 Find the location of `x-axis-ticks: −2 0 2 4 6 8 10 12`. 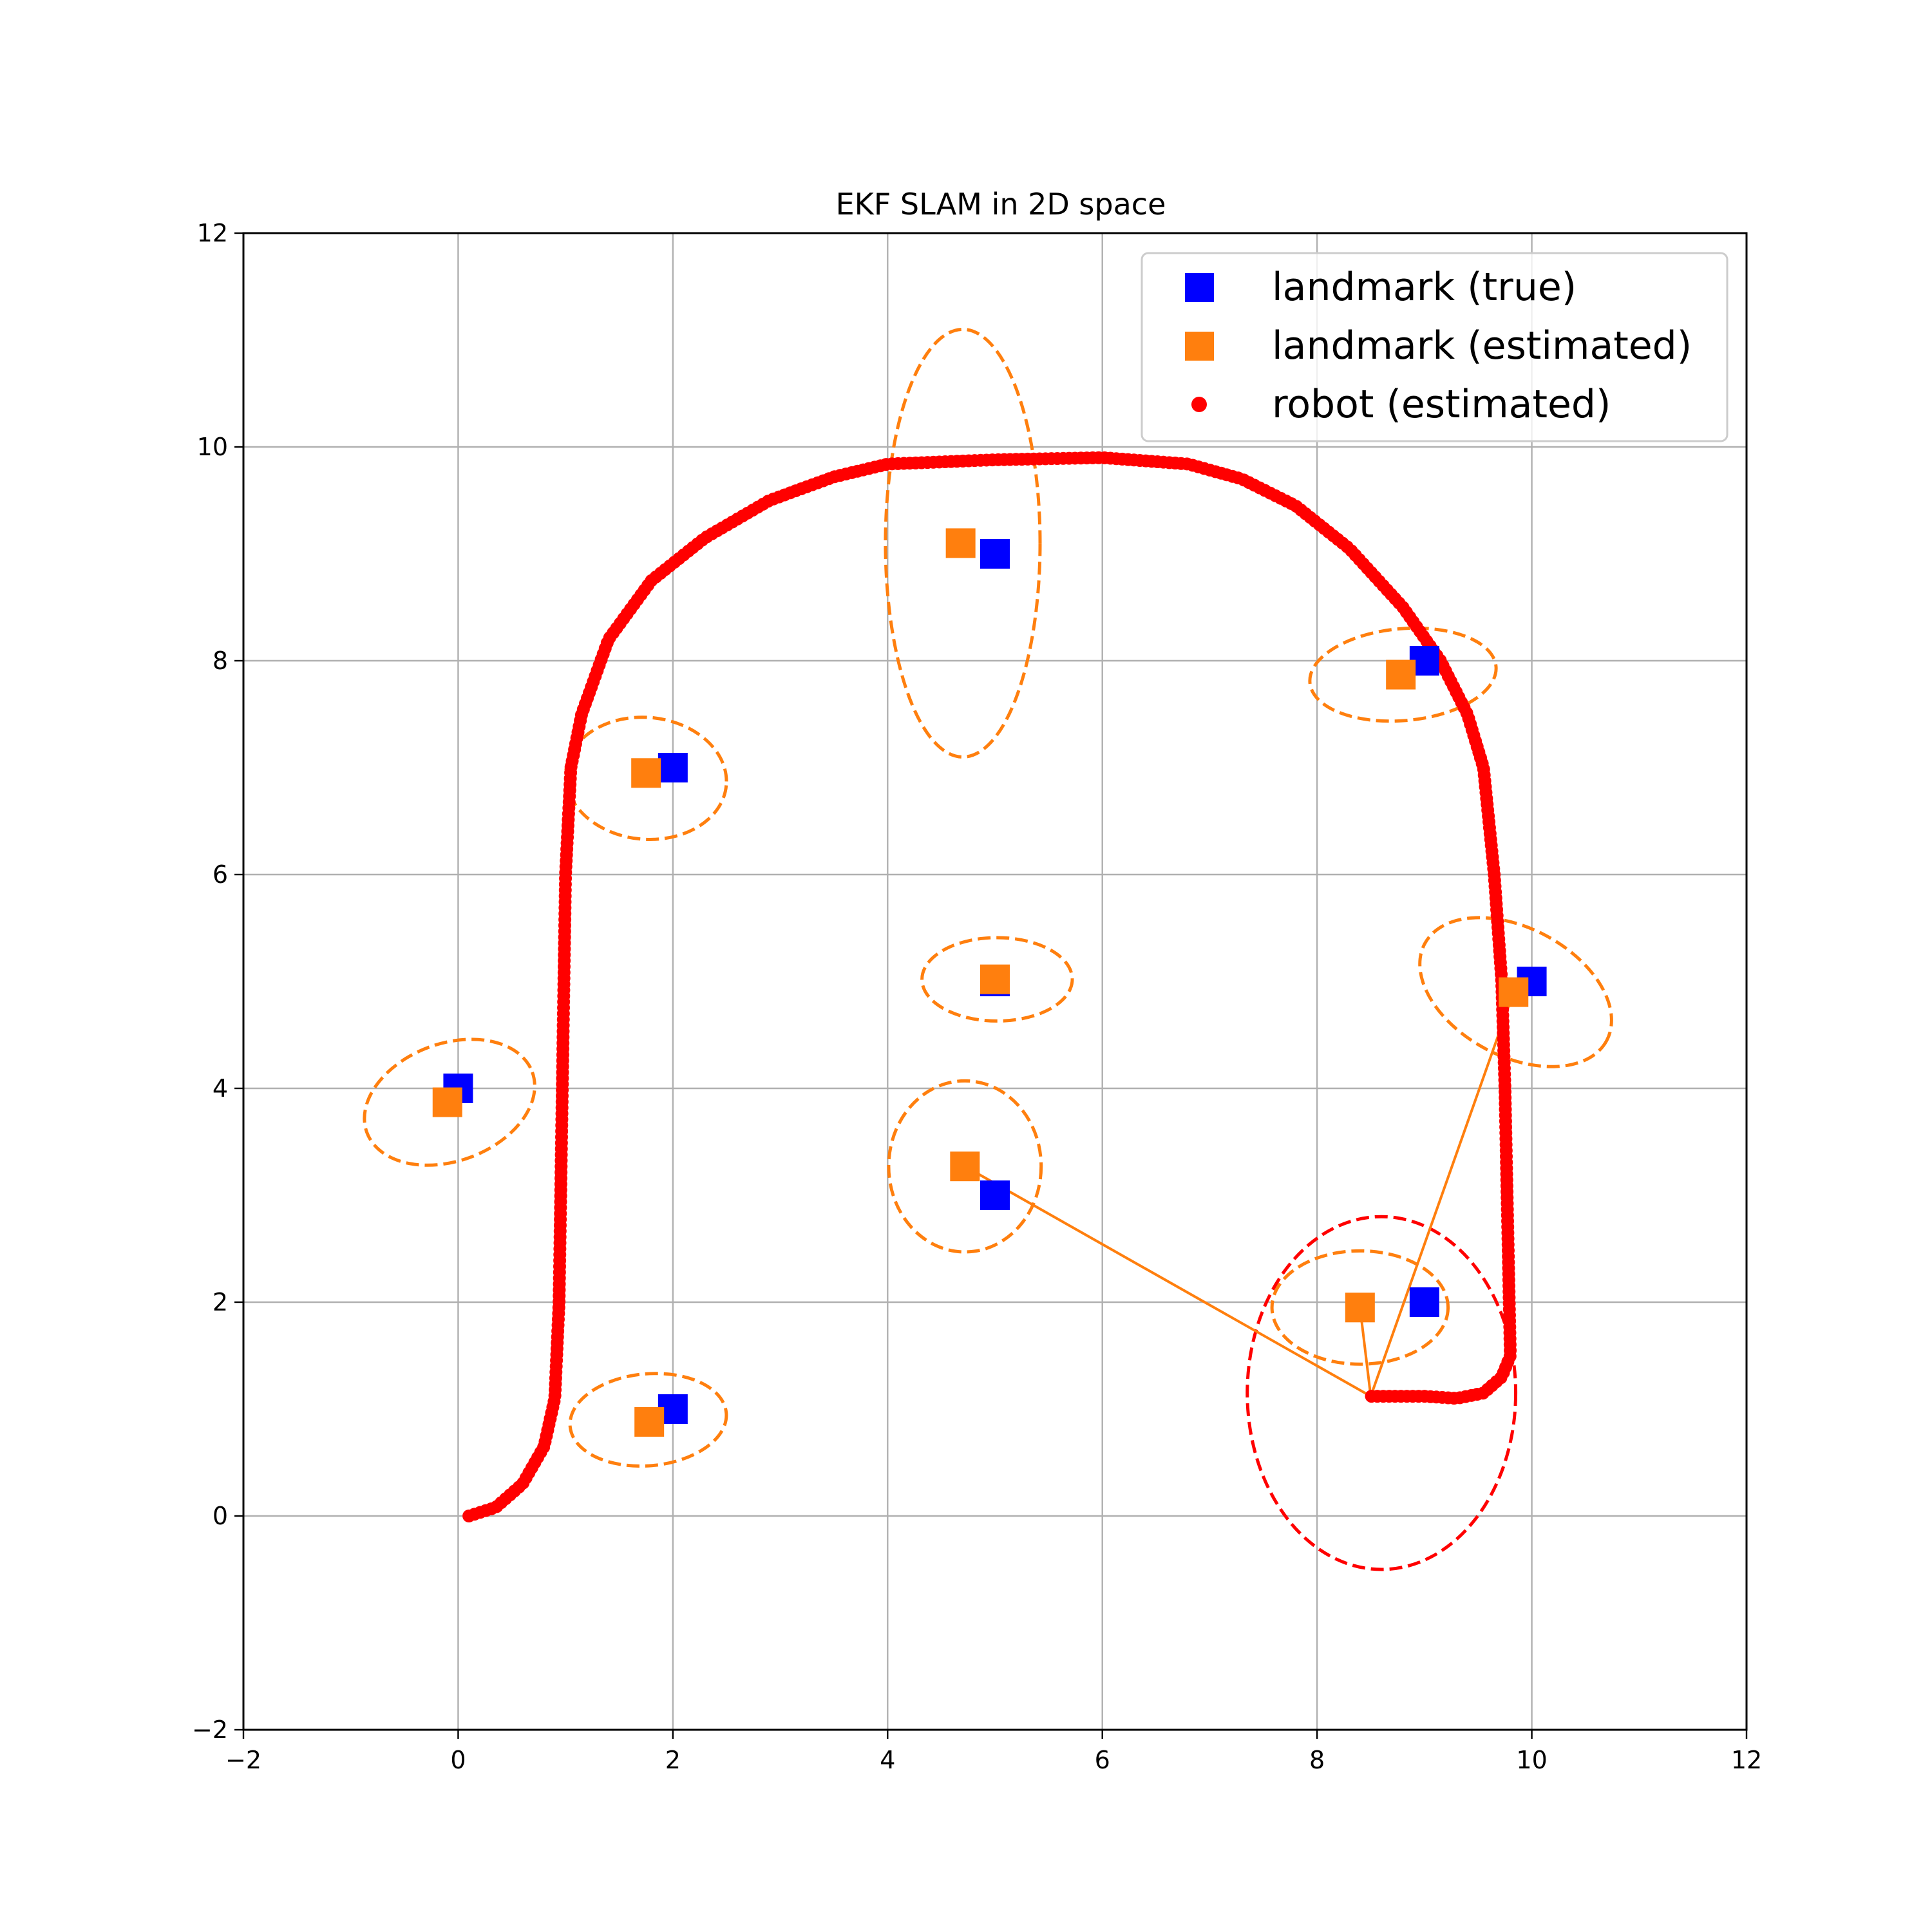

x-axis-ticks: −2 0 2 4 6 8 10 12 is located at coordinates (994, 1752).